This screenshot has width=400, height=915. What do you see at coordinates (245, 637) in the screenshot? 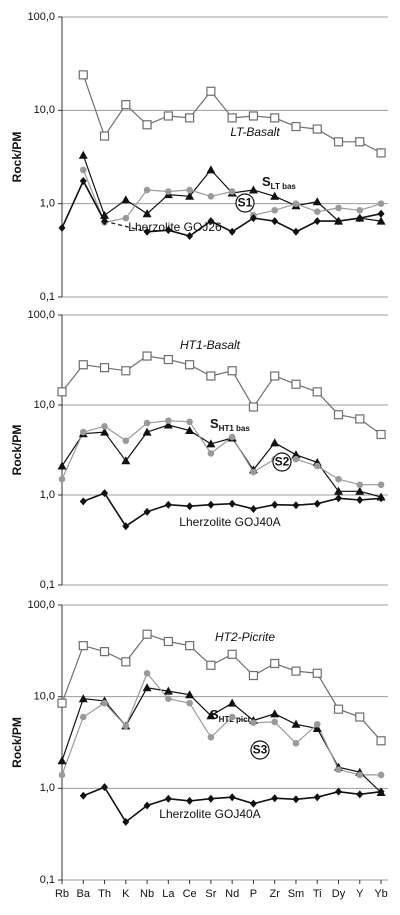
I see `series-label: HT2-Picrite` at bounding box center [245, 637].